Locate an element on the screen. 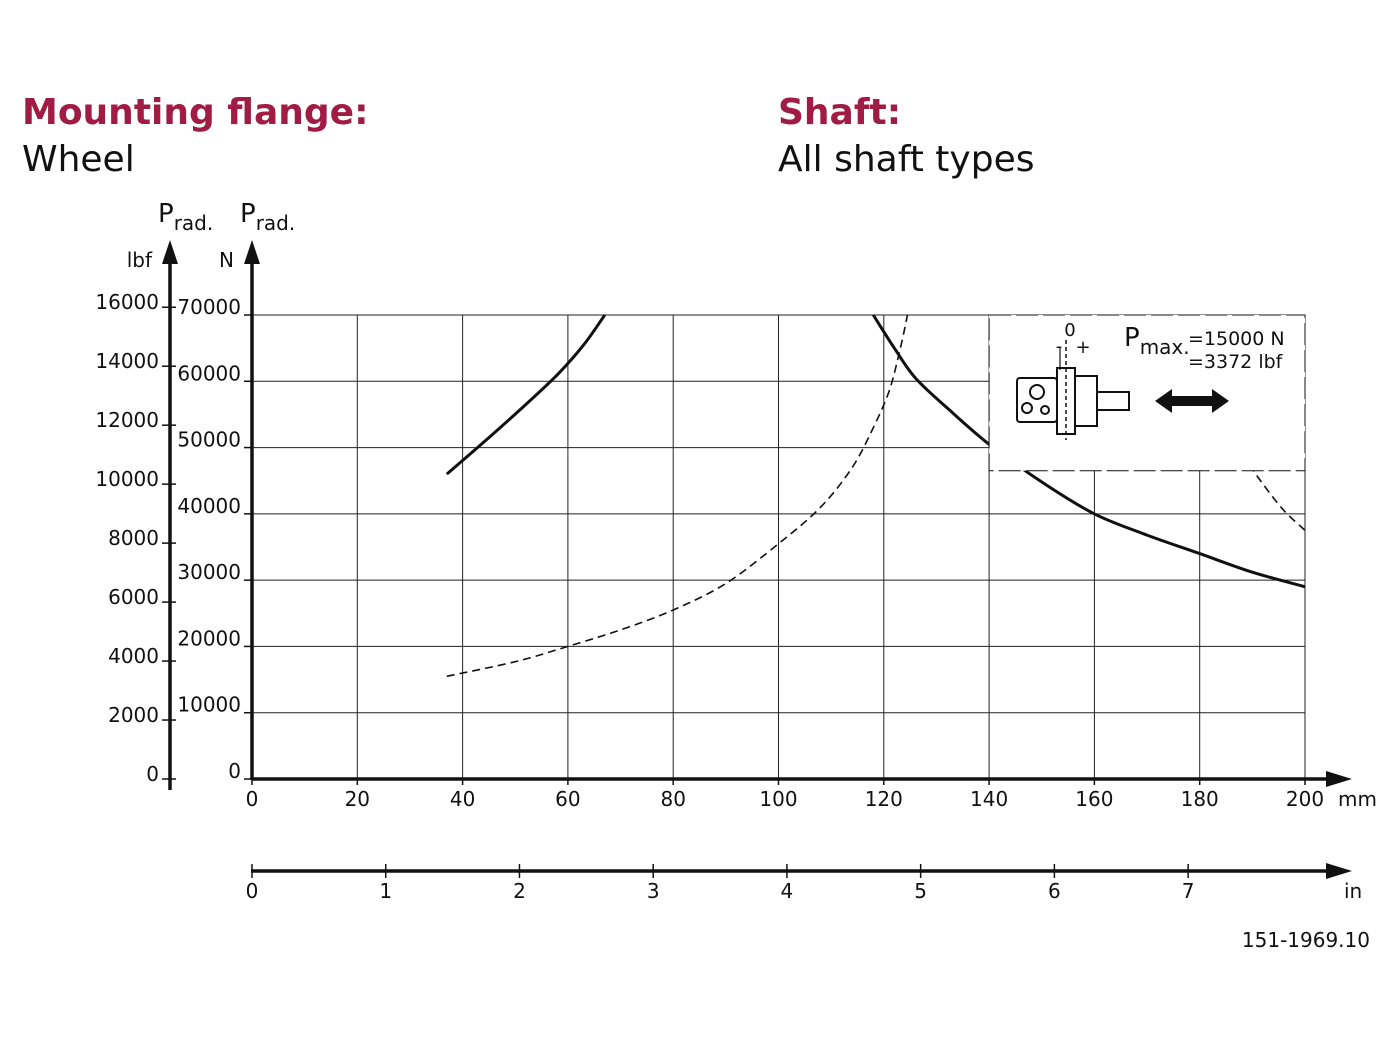 Image resolution: width=1396 pixels, height=1047 pixels. y-tick-label-lbf: 10000 is located at coordinates (127, 479).